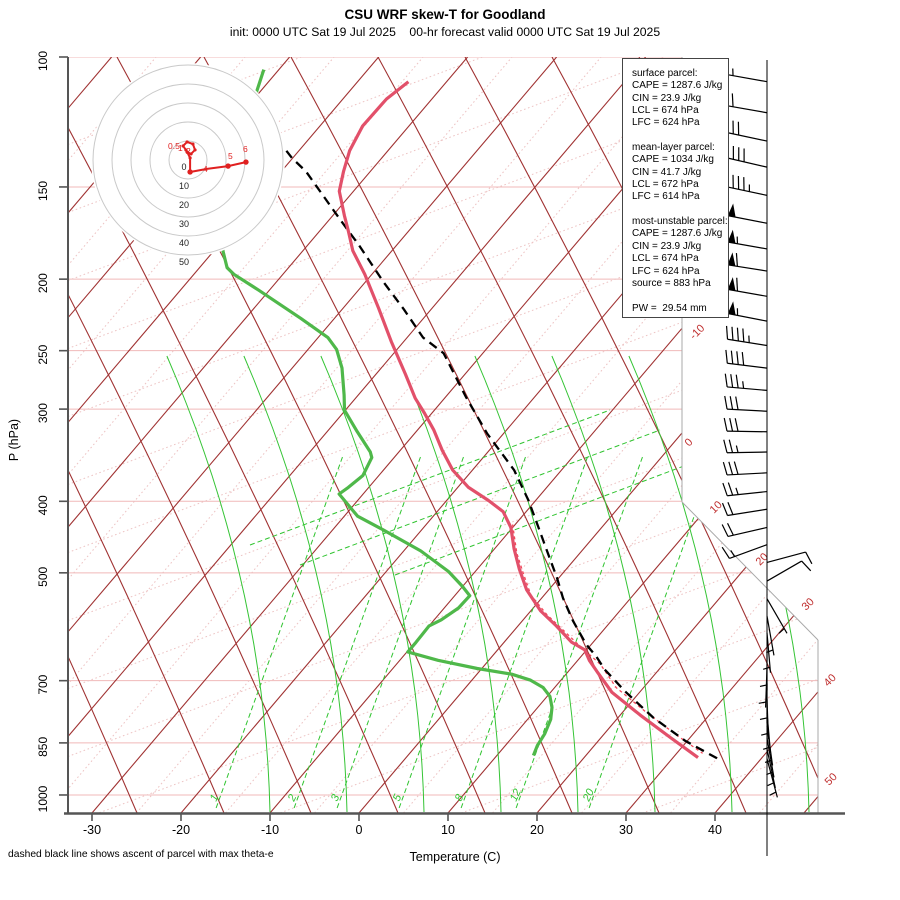 Image resolution: width=900 pixels, height=900 pixels. Describe the element at coordinates (188, 165) in the screenshot. I see `hodograph-panel: 0 10 20 30 40 50 0.51 2 4 56` at that location.